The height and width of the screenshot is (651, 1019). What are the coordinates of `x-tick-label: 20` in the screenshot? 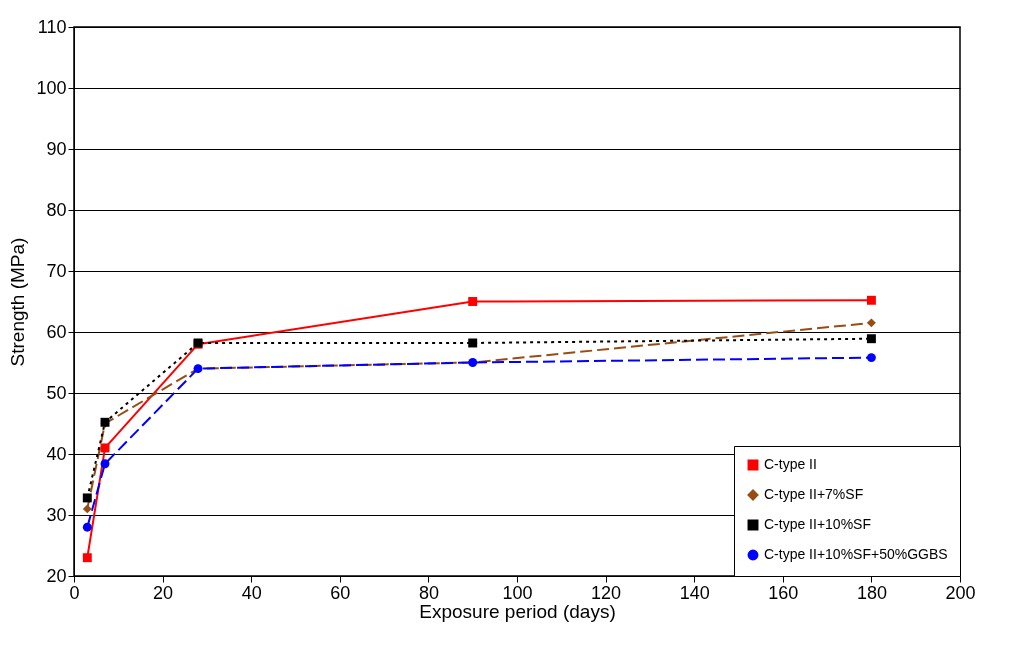 It's located at (163, 592).